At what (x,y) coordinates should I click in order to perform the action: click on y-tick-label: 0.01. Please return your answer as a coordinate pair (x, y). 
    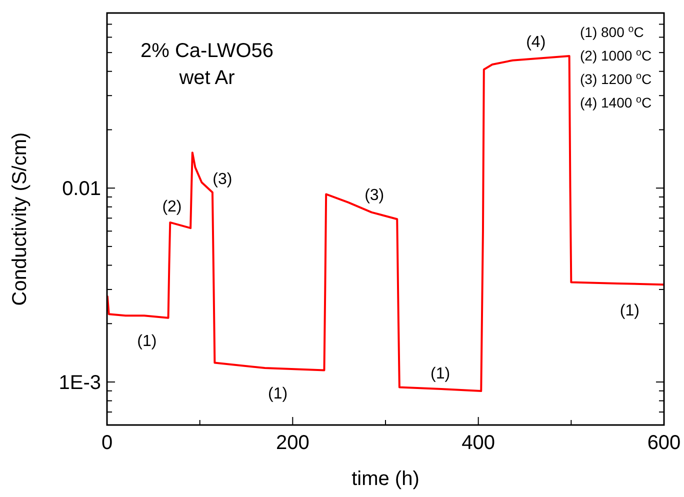
    Looking at the image, I should click on (81, 189).